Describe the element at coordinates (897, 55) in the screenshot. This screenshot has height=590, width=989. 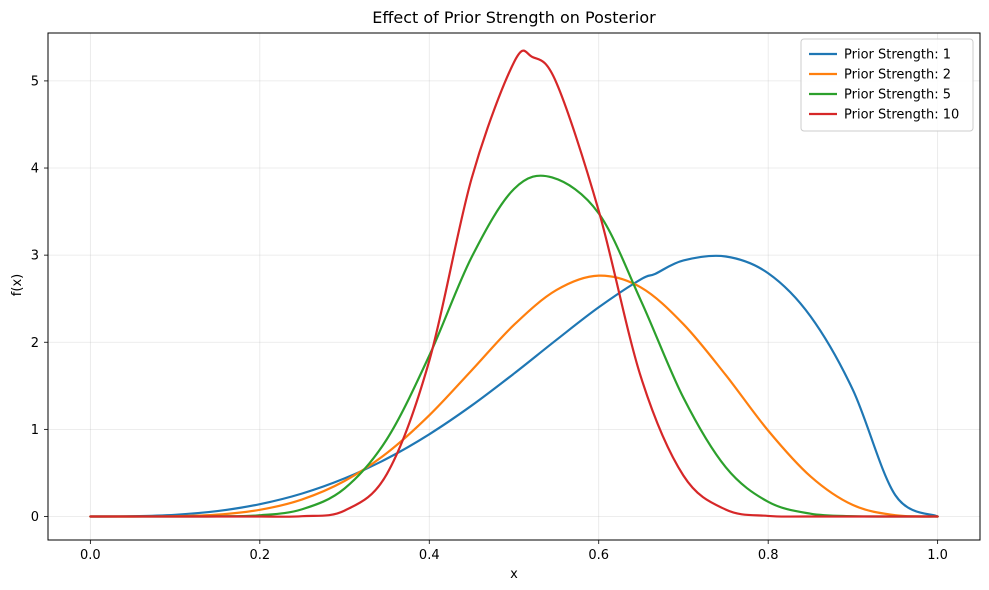
I see `legend-label: Prior Strength: 1` at that location.